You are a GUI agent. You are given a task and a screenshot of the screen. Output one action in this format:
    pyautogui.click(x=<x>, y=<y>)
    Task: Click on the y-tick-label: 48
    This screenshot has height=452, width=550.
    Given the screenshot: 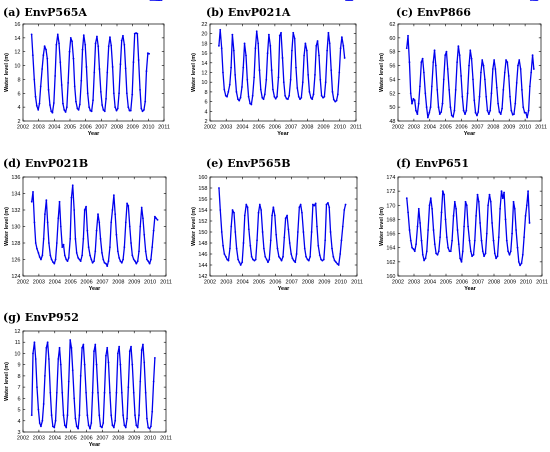 What is the action you would take?
    pyautogui.click(x=392, y=122)
    